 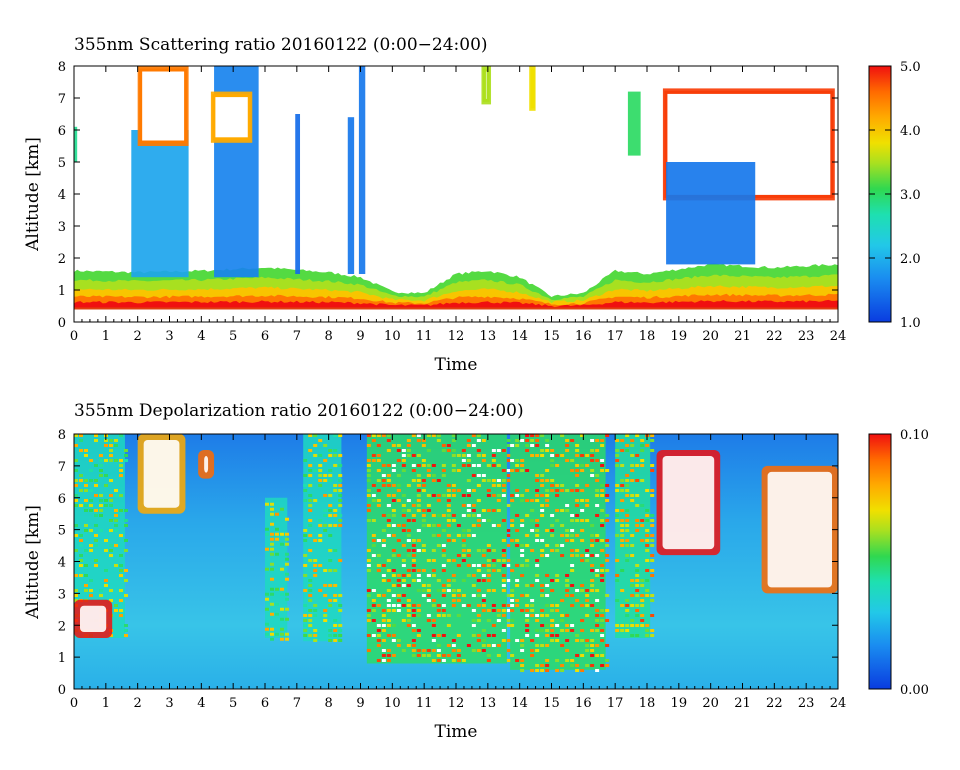 What do you see at coordinates (486, 85) in the screenshot?
I see `saturated-core` at bounding box center [486, 85].